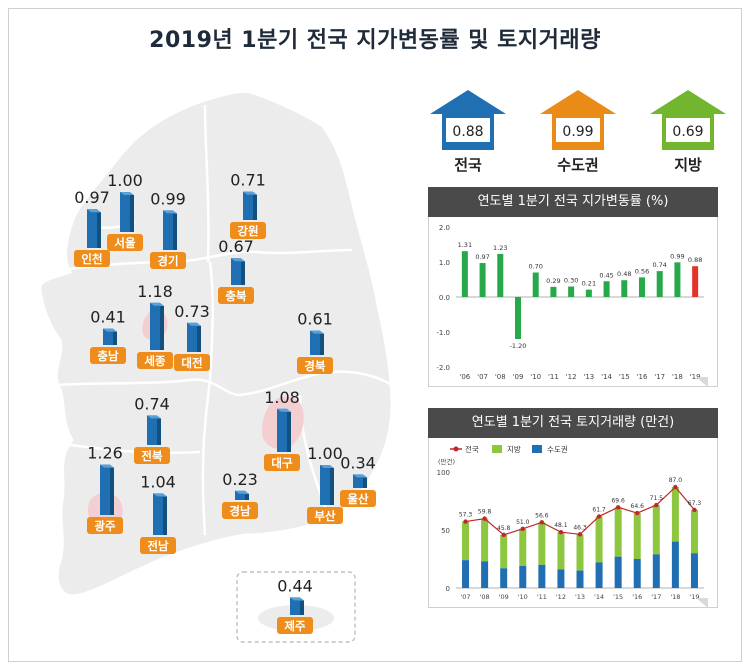 Image resolution: width=750 pixels, height=670 pixels. I want to click on region-name: 울산, so click(358, 499).